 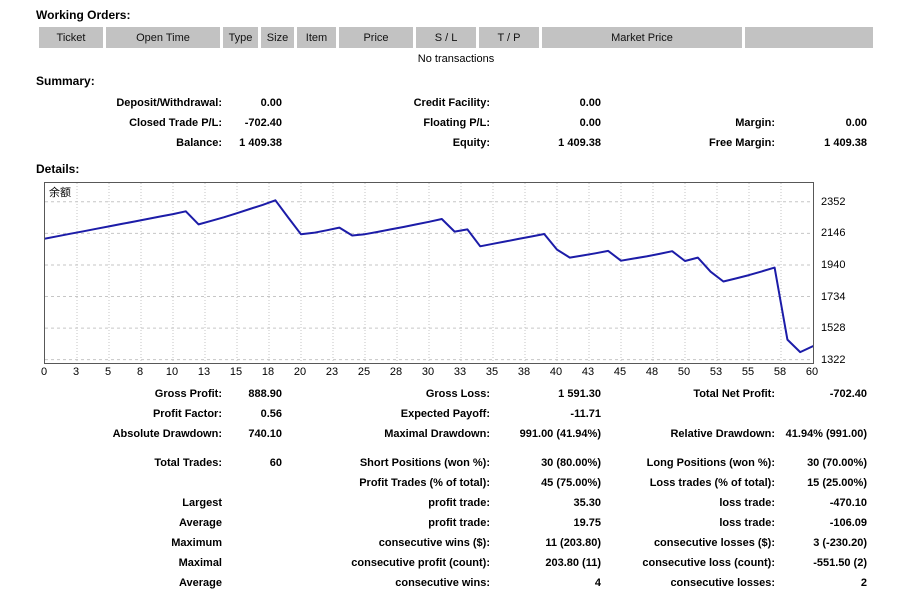 What do you see at coordinates (200, 563) in the screenshot?
I see `stat-label: Maximal` at bounding box center [200, 563].